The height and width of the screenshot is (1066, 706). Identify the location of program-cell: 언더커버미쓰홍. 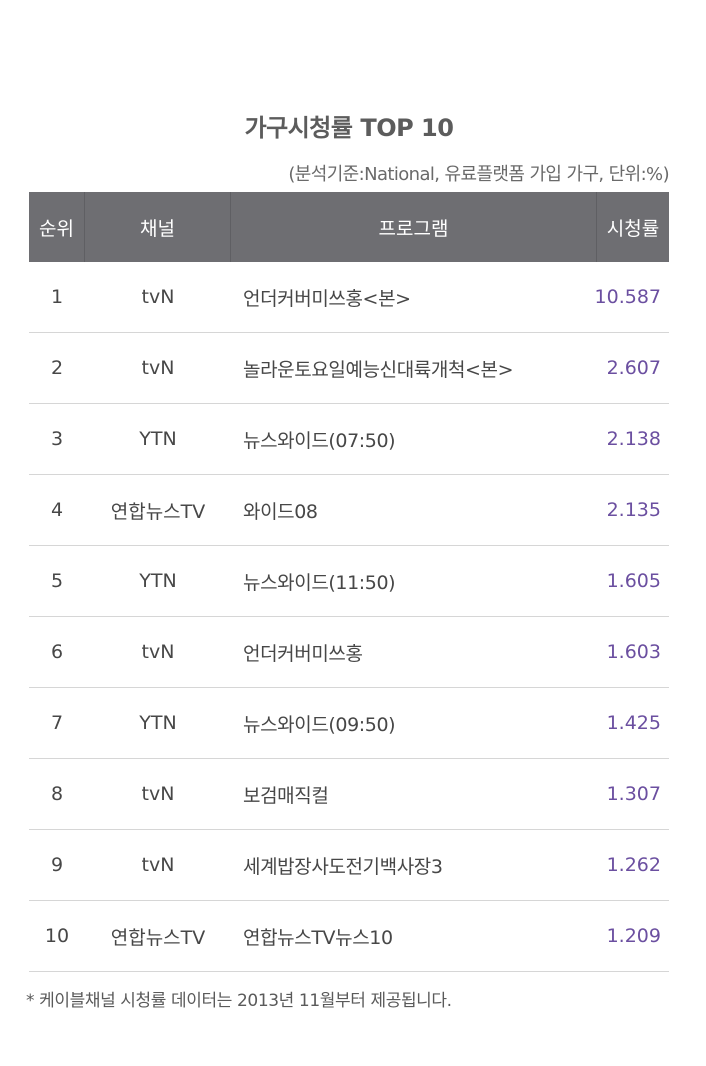
(303, 653).